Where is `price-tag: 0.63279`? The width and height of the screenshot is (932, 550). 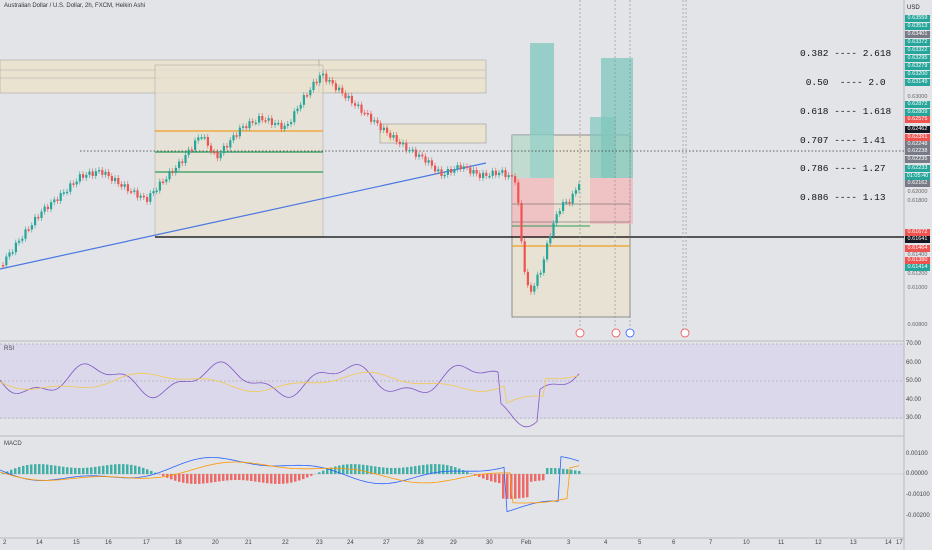
price-tag: 0.63279 is located at coordinates (917, 66).